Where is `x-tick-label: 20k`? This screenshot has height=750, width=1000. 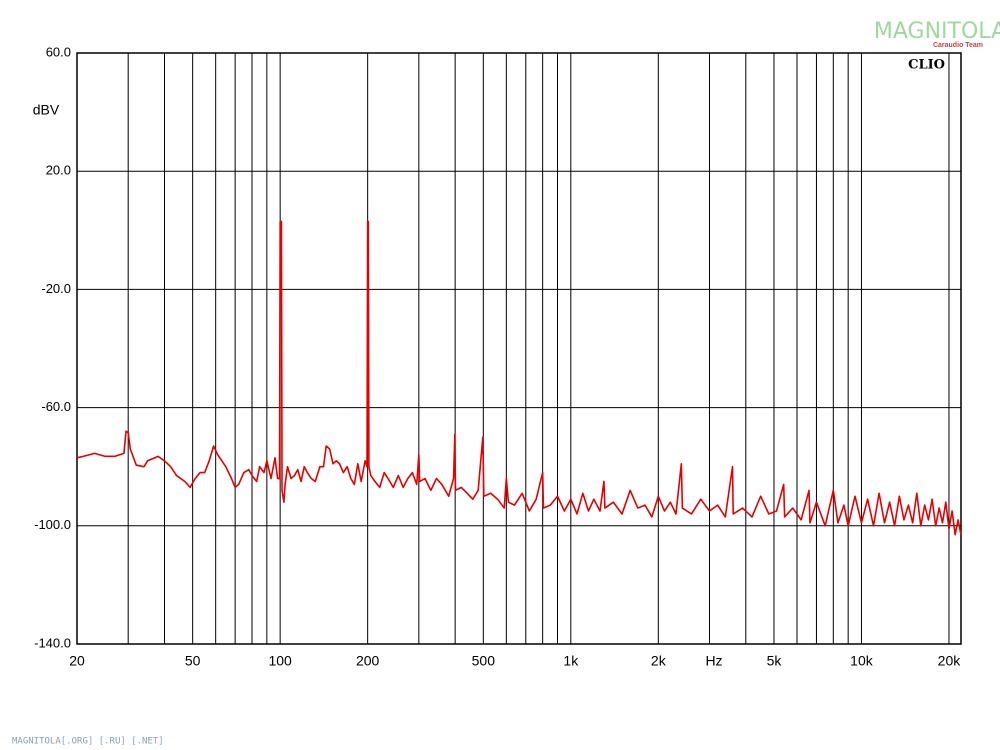
x-tick-label: 20k is located at coordinates (950, 661).